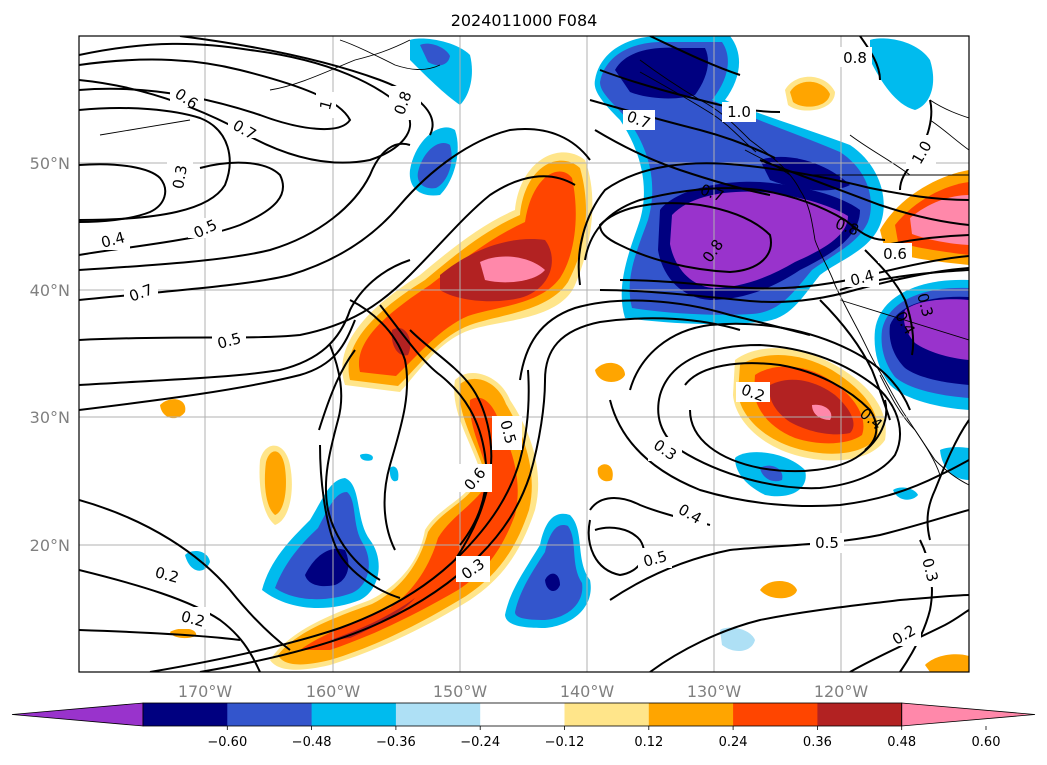 This screenshot has height=765, width=1047. What do you see at coordinates (396, 742) in the screenshot?
I see `colorbar-tick-label: −0.36` at bounding box center [396, 742].